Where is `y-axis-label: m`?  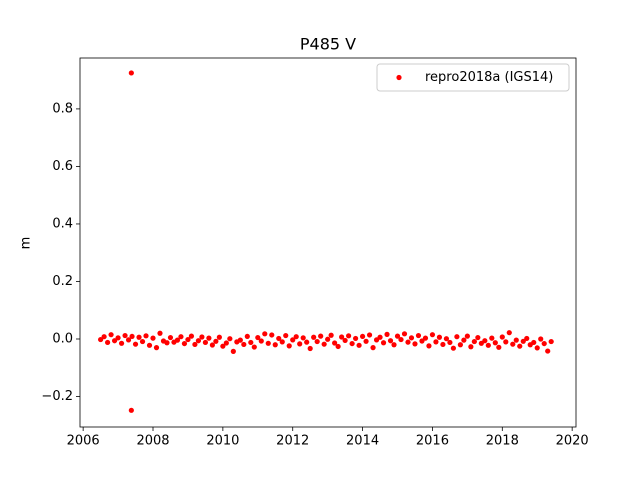
y-axis-label: m is located at coordinates (26, 243).